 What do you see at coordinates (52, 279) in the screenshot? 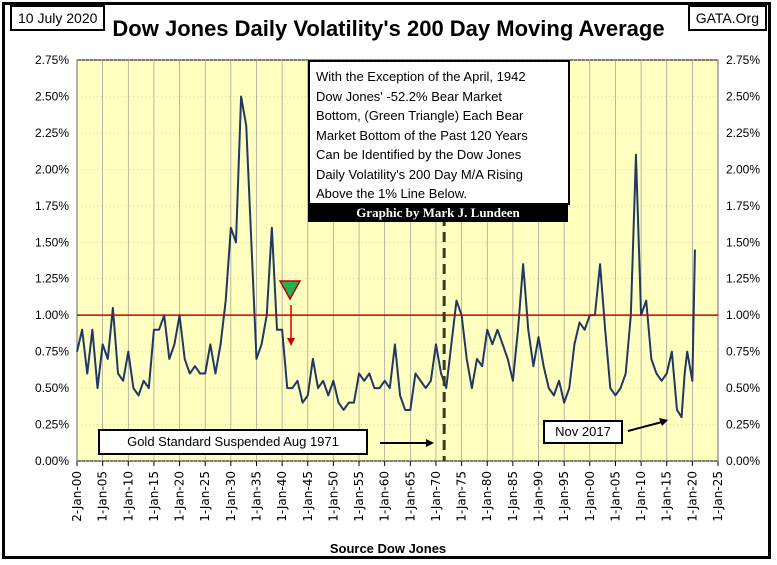
I see `y-tick-label-left: 1.25%` at bounding box center [52, 279].